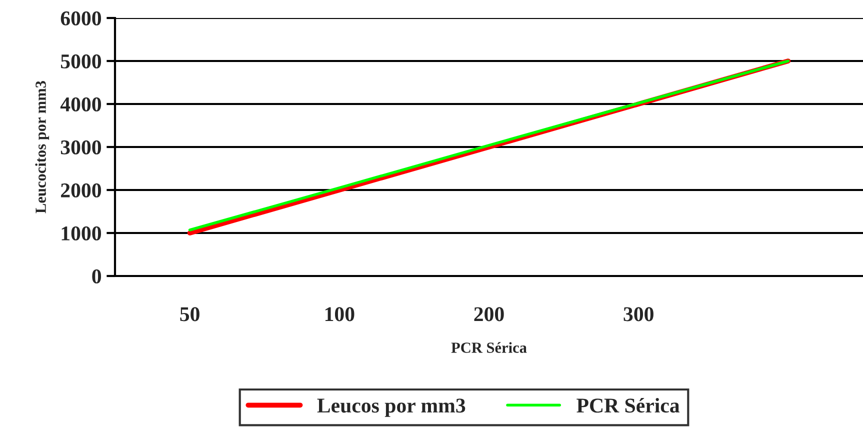  Describe the element at coordinates (81, 190) in the screenshot. I see `y-tick-label: 2000` at that location.